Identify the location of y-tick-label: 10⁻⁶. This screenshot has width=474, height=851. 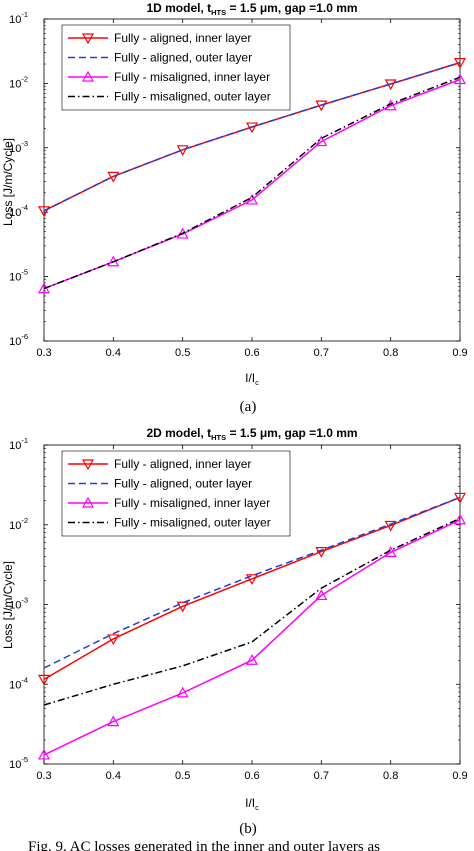
(18, 340).